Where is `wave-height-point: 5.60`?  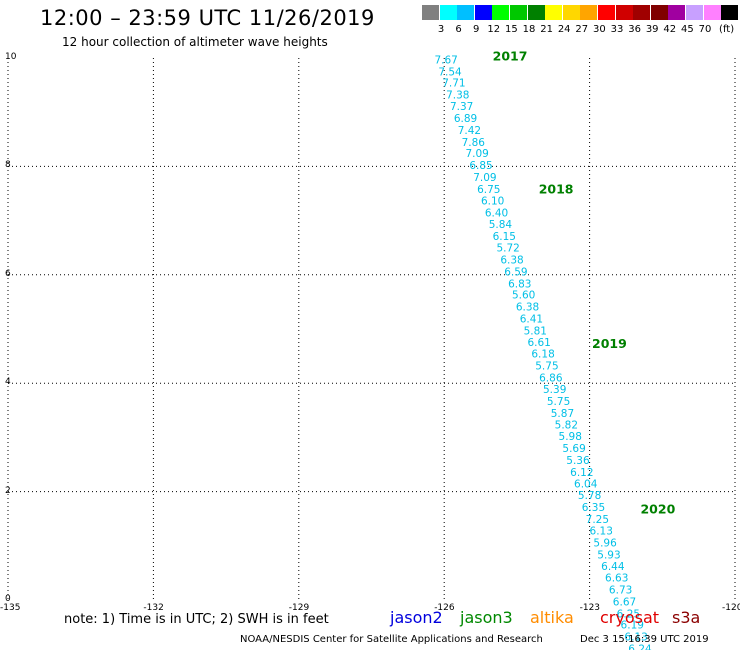 wave-height-point: 5.60 is located at coordinates (523, 296).